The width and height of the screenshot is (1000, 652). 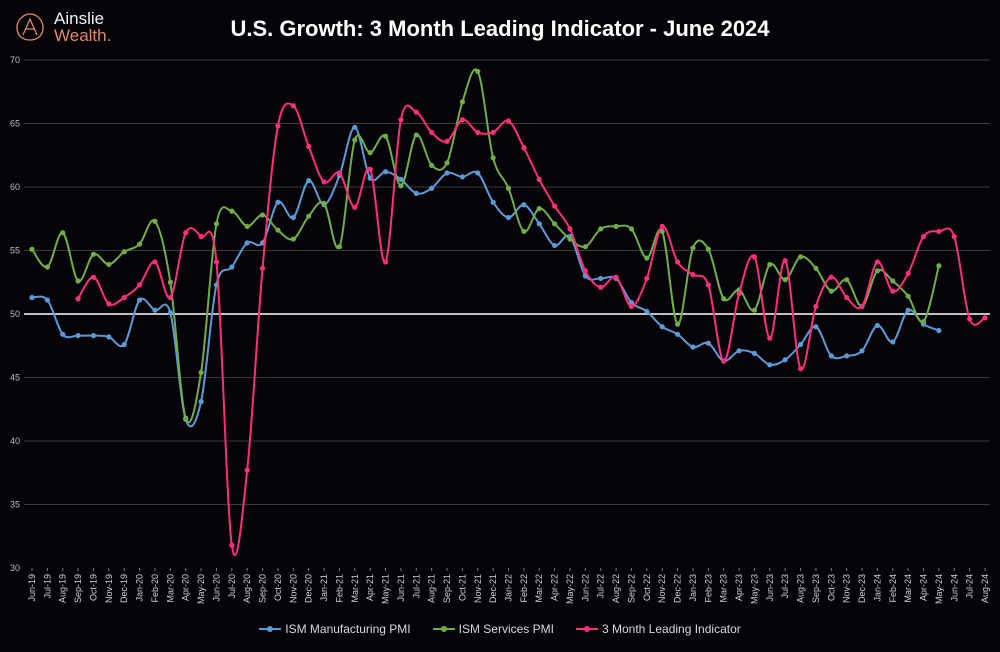 I want to click on legend-item: 3 Month Leading Indicator, so click(x=658, y=629).